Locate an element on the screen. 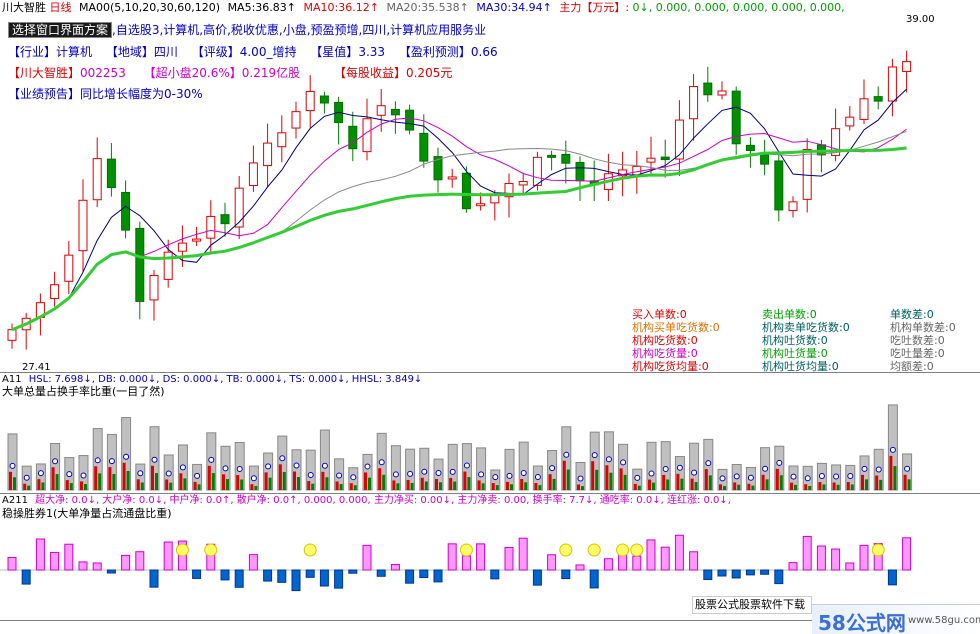 Image resolution: width=980 pixels, height=634 pixels. panel2-name: A11 is located at coordinates (12, 379).